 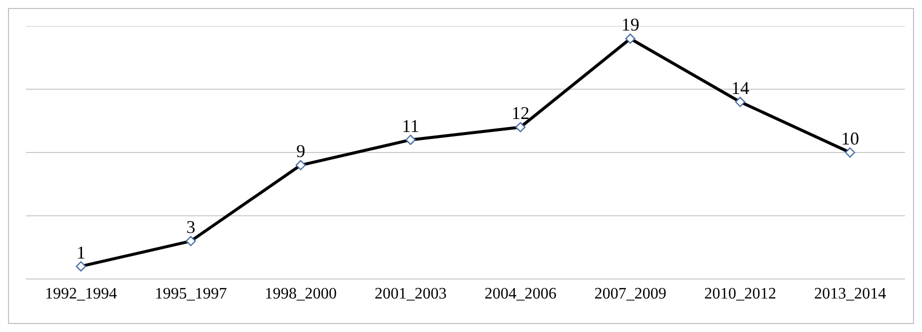 What do you see at coordinates (850, 293) in the screenshot?
I see `x-tick-label: 2013_2014` at bounding box center [850, 293].